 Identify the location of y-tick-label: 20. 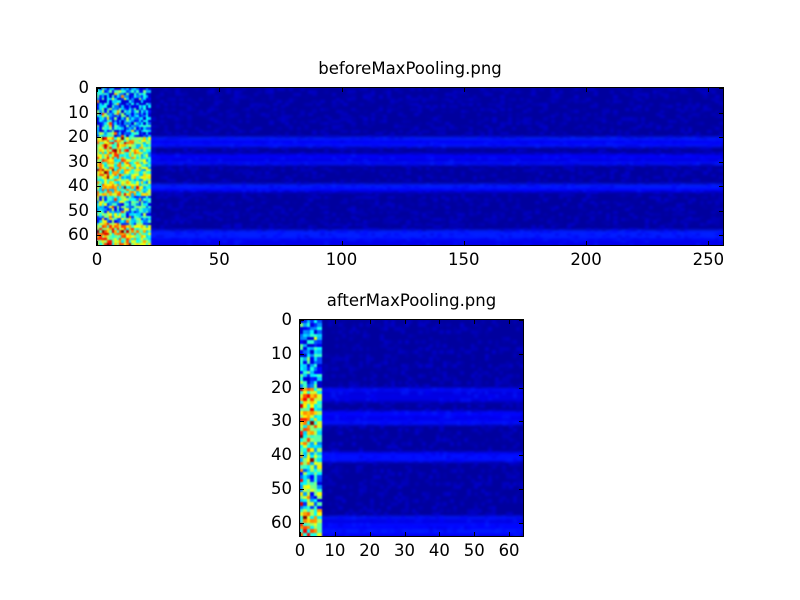
(78, 136).